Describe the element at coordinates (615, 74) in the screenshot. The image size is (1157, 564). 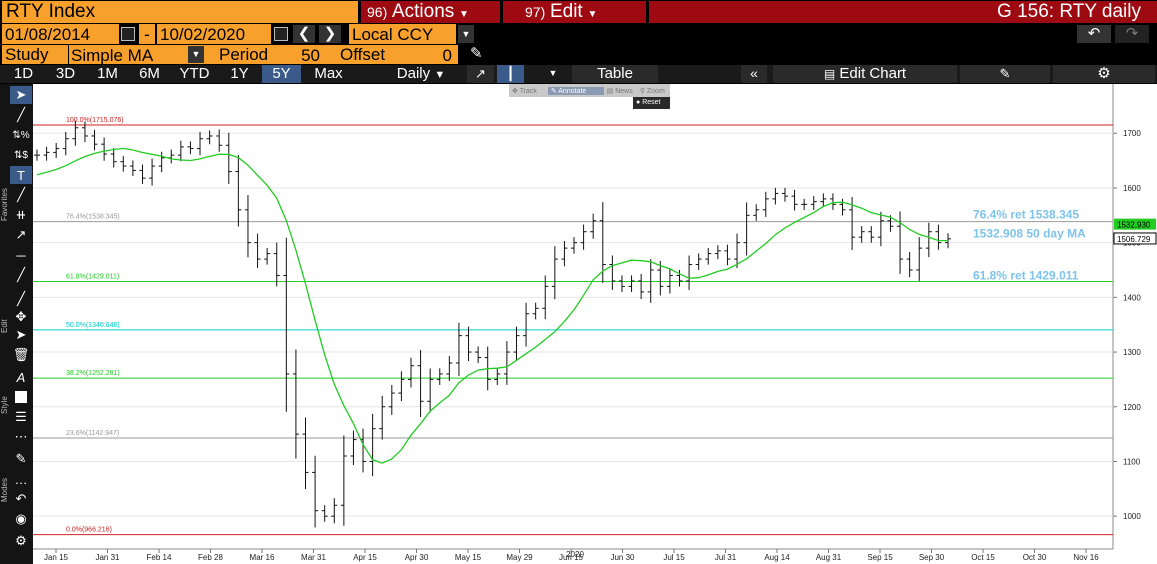
I see `table-button: Table` at that location.